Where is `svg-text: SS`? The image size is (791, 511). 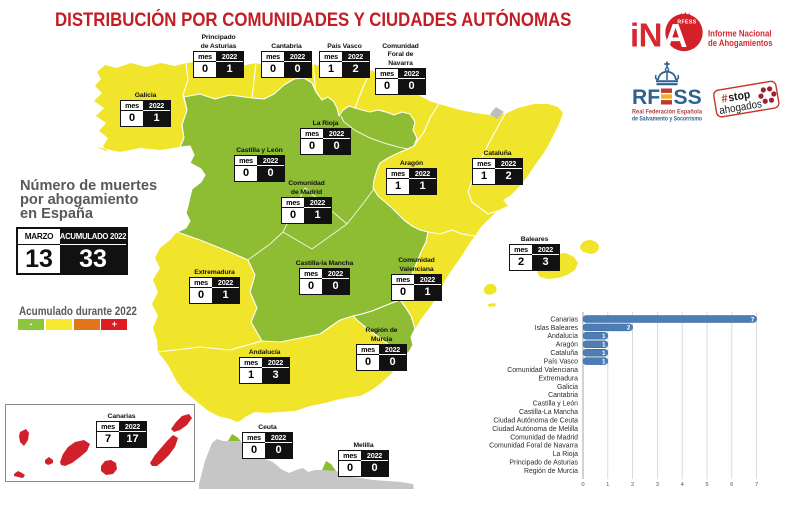 svg-text: SS is located at coordinates (688, 97).